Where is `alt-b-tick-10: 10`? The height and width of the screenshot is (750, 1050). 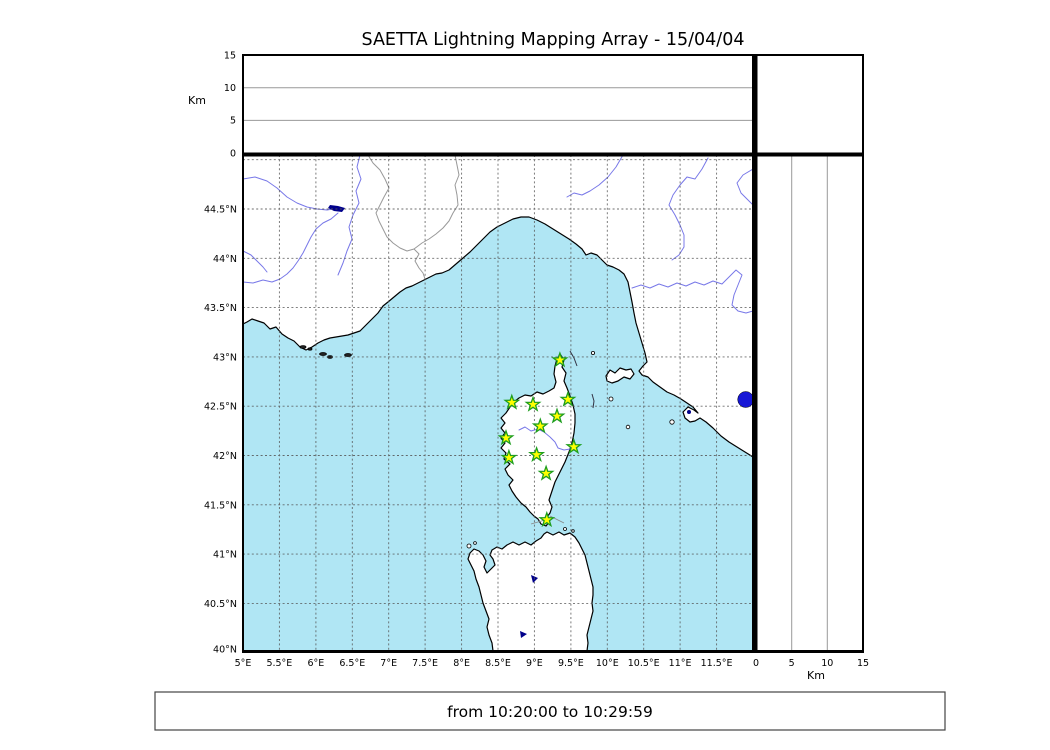 alt-b-tick-10: 10 is located at coordinates (827, 663).